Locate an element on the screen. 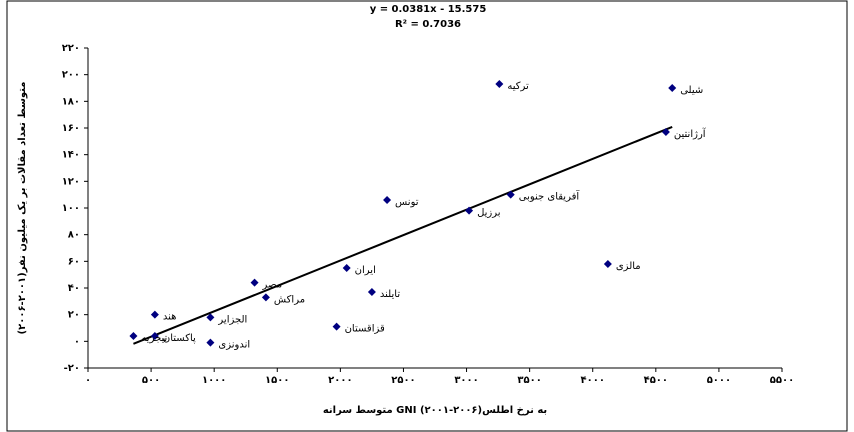  y-tick-label: ۱۰۰ is located at coordinates (71, 208).